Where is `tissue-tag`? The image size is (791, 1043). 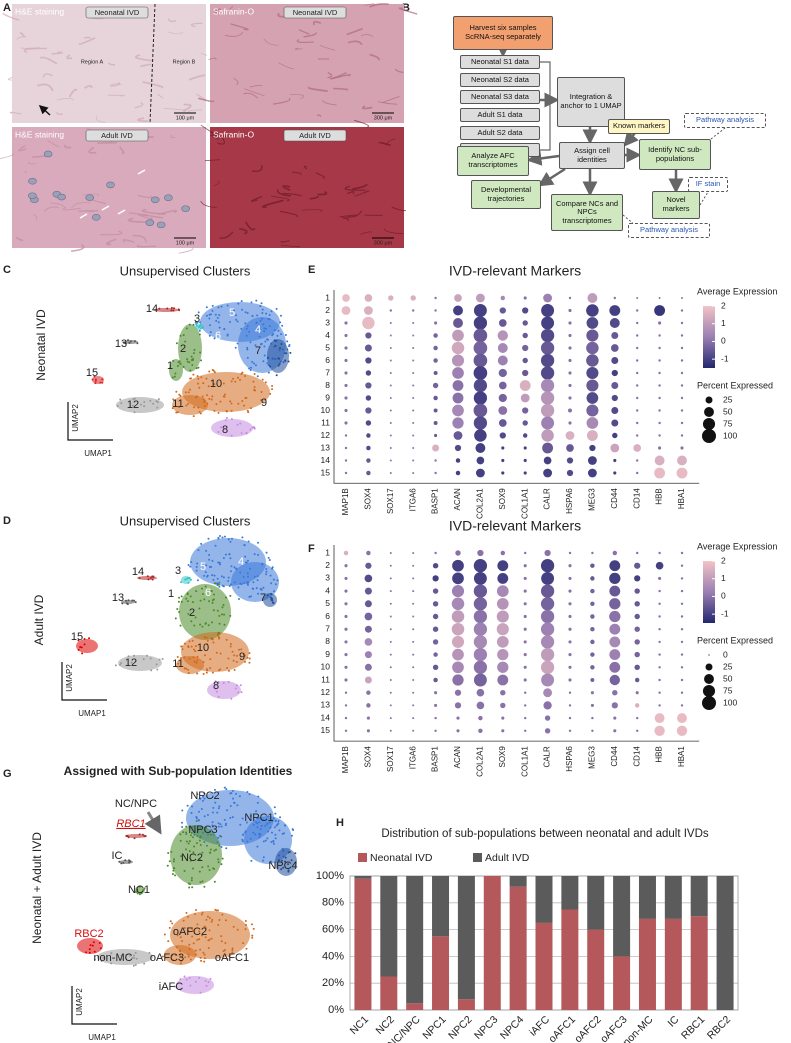
tissue-tag is located at coordinates (117, 12).